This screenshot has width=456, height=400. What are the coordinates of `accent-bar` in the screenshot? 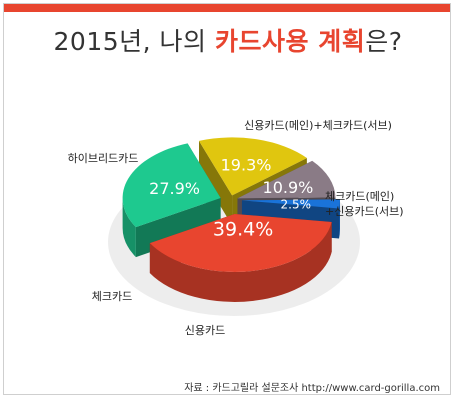 It's located at (227, 8).